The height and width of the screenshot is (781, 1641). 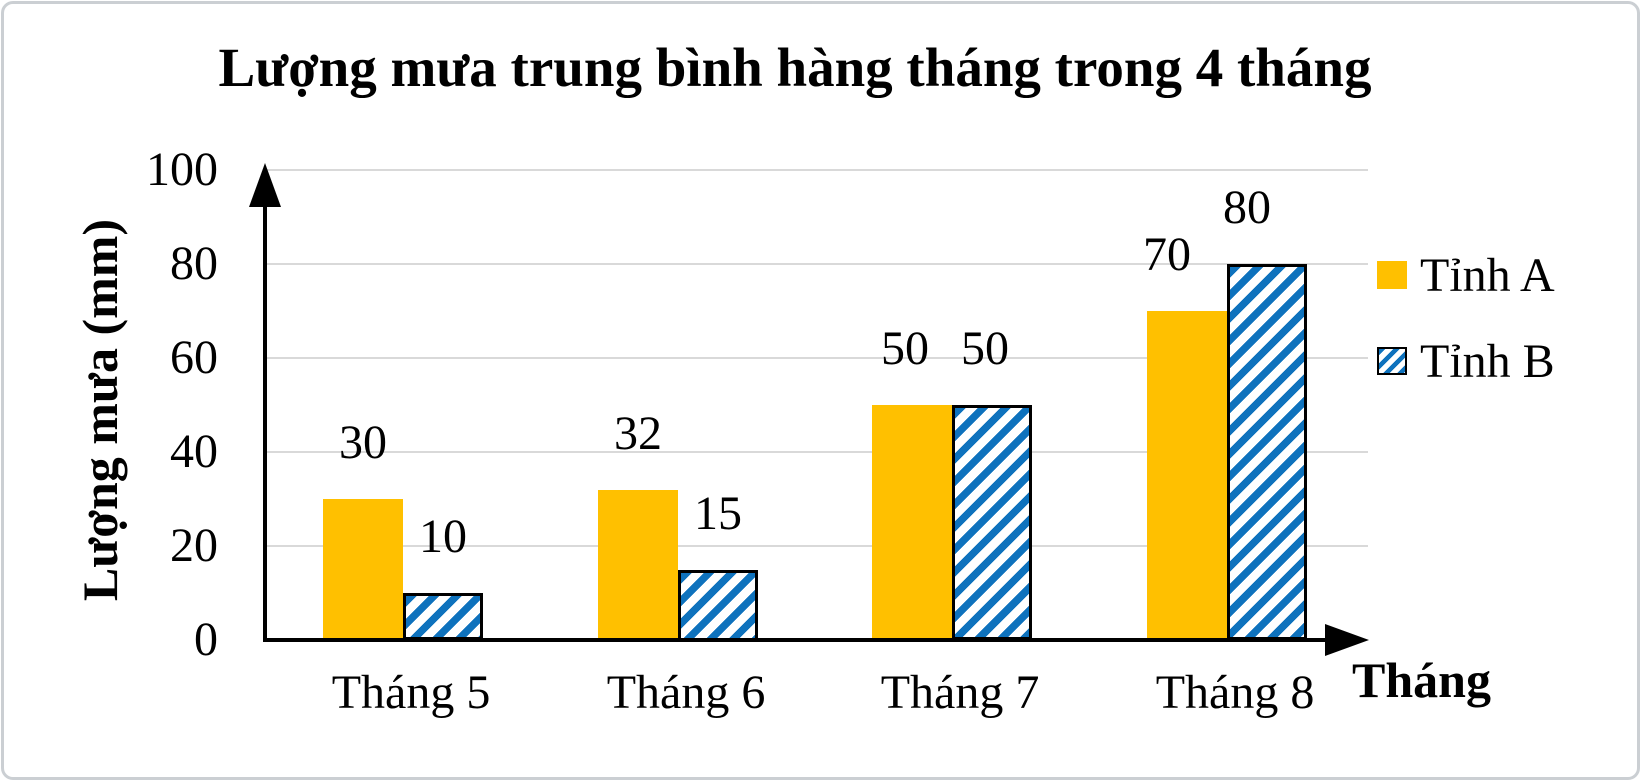 I want to click on legend-label-tinh-b: Tỉnh B, so click(x=1487, y=361).